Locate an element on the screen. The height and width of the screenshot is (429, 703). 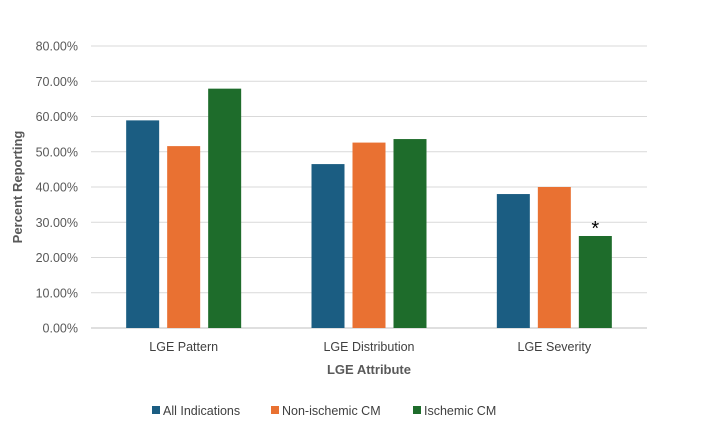
y-tick-label: 0.00% is located at coordinates (60, 329).